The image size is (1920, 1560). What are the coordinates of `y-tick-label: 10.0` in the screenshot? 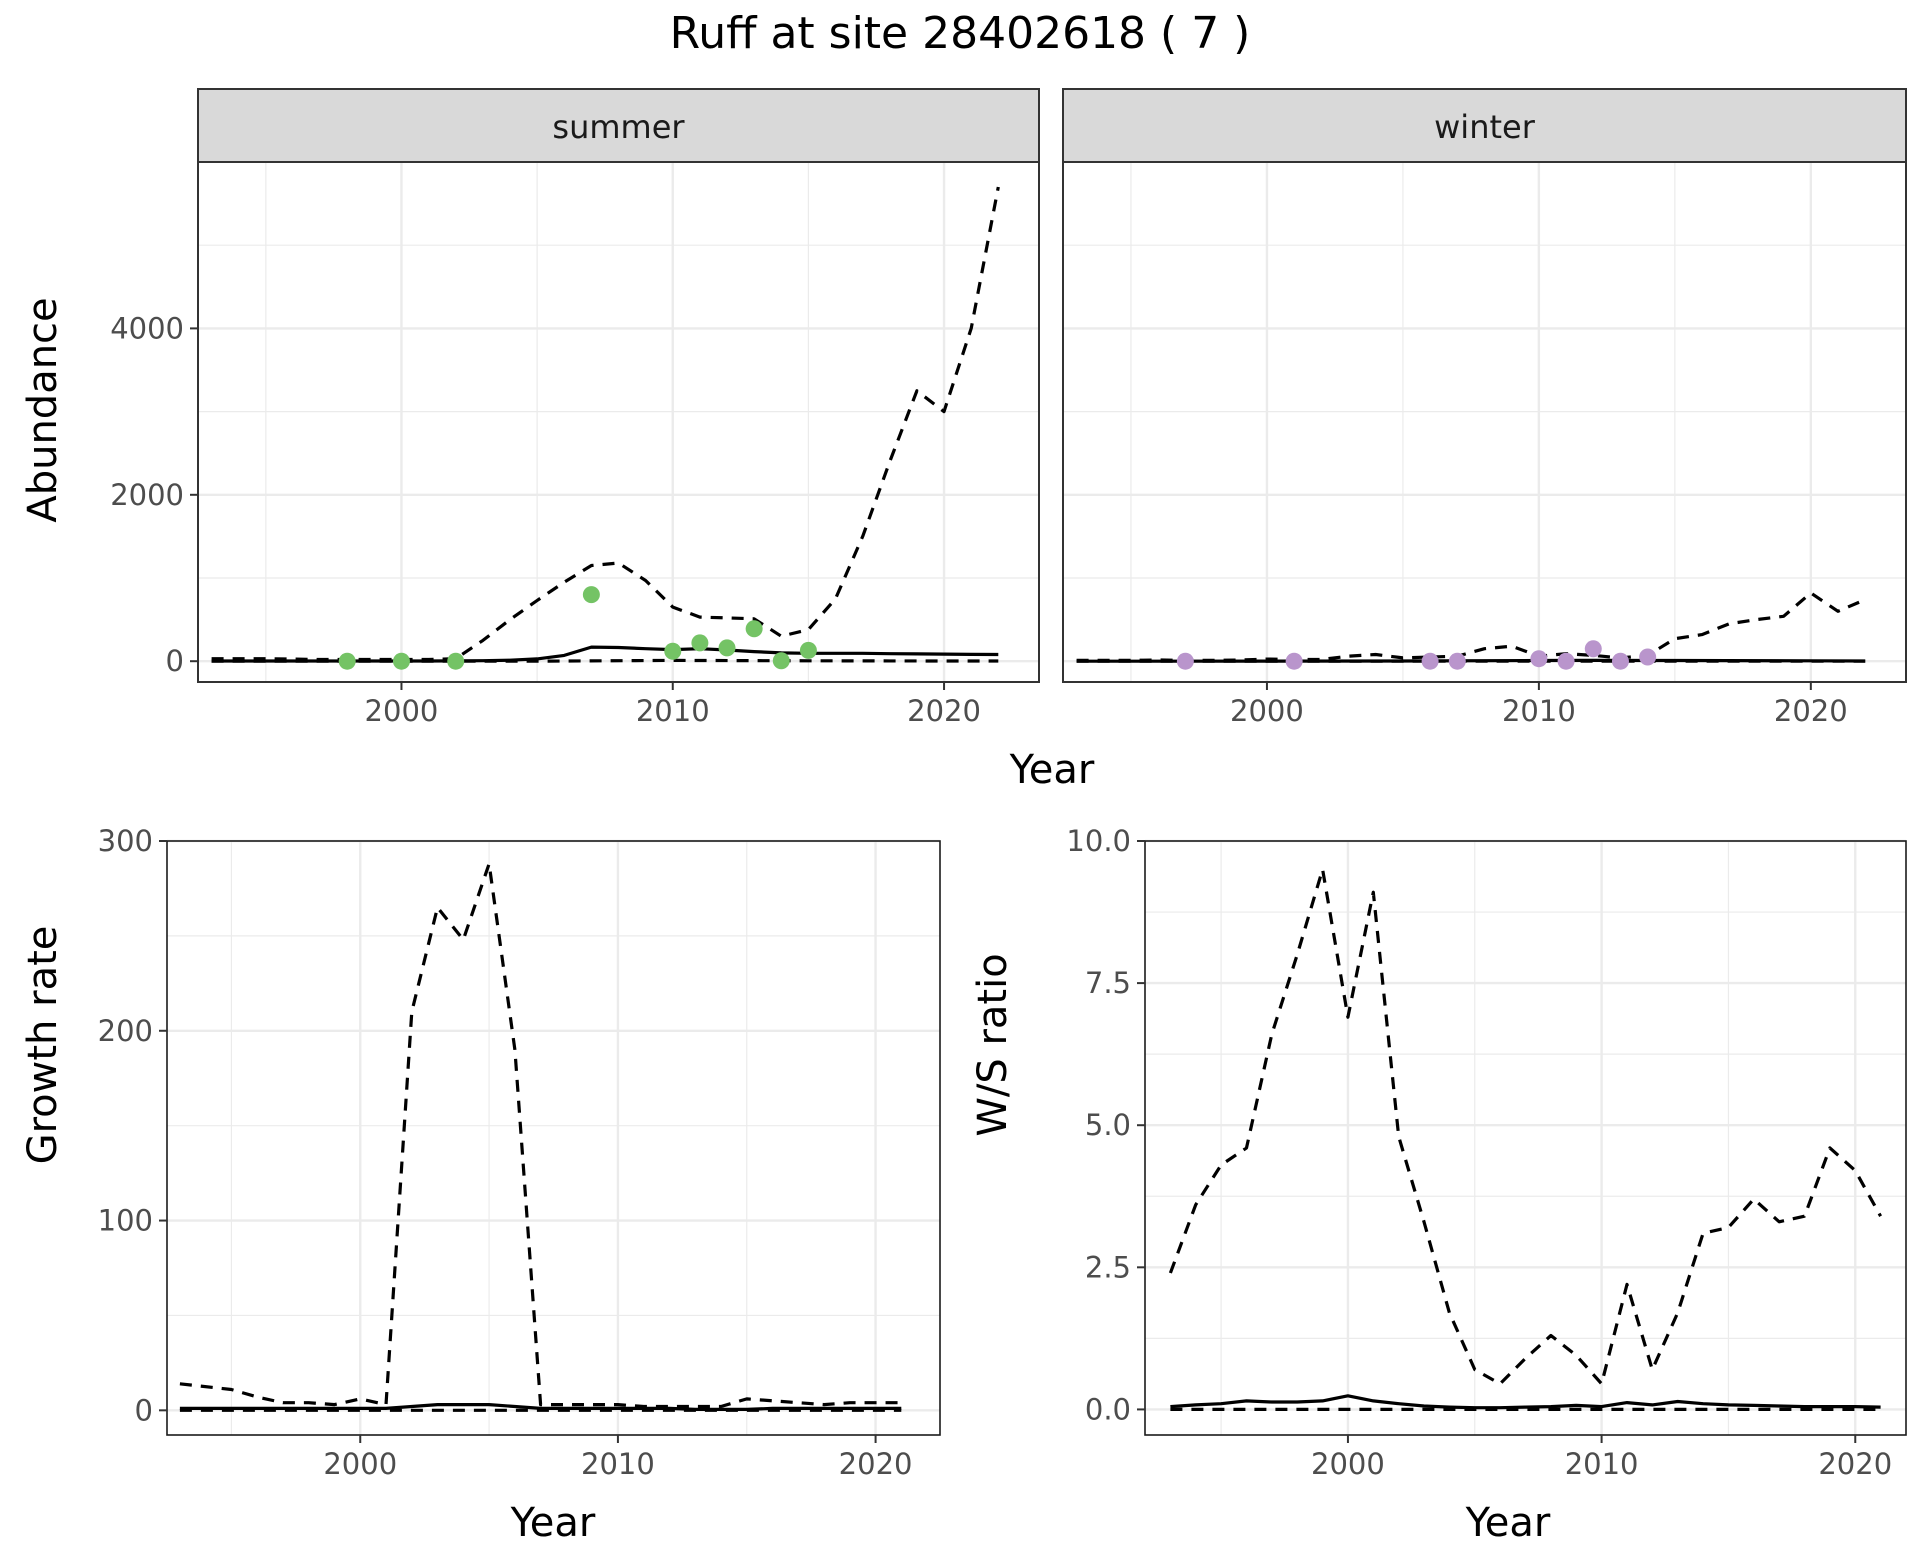 It's located at (1098, 841).